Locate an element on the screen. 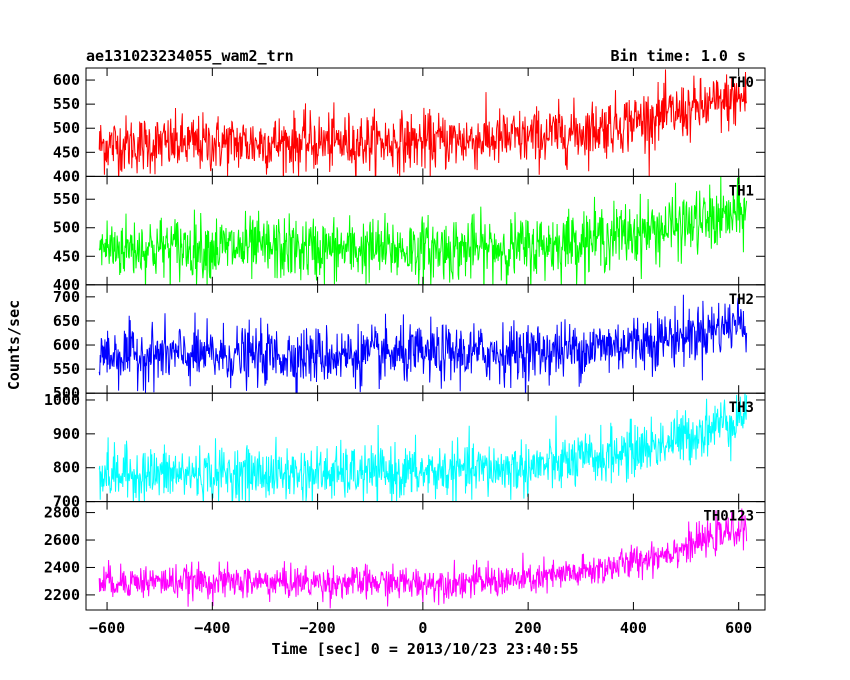  x-tick-label: −200 is located at coordinates (318, 628).